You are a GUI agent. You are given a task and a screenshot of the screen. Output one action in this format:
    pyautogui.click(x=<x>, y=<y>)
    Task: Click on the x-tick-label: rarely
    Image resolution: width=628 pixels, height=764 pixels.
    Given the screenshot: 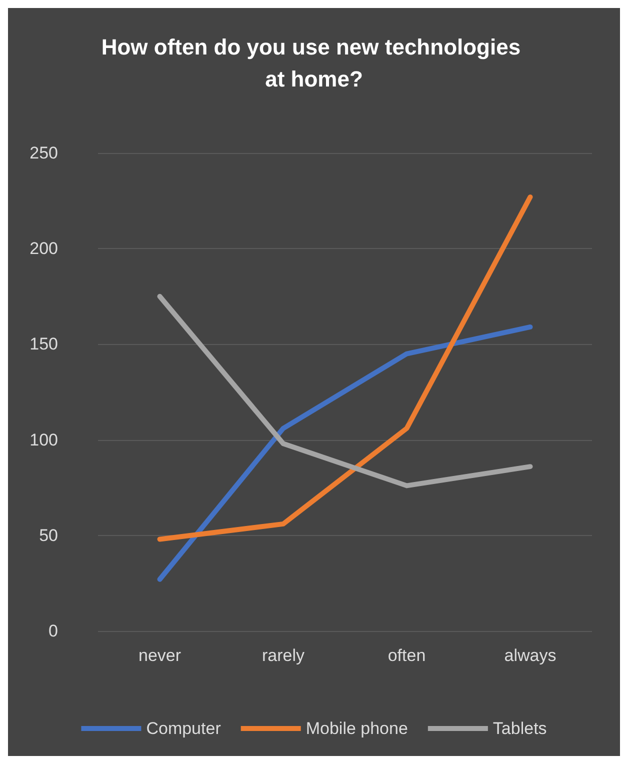 What is the action you would take?
    pyautogui.click(x=283, y=655)
    